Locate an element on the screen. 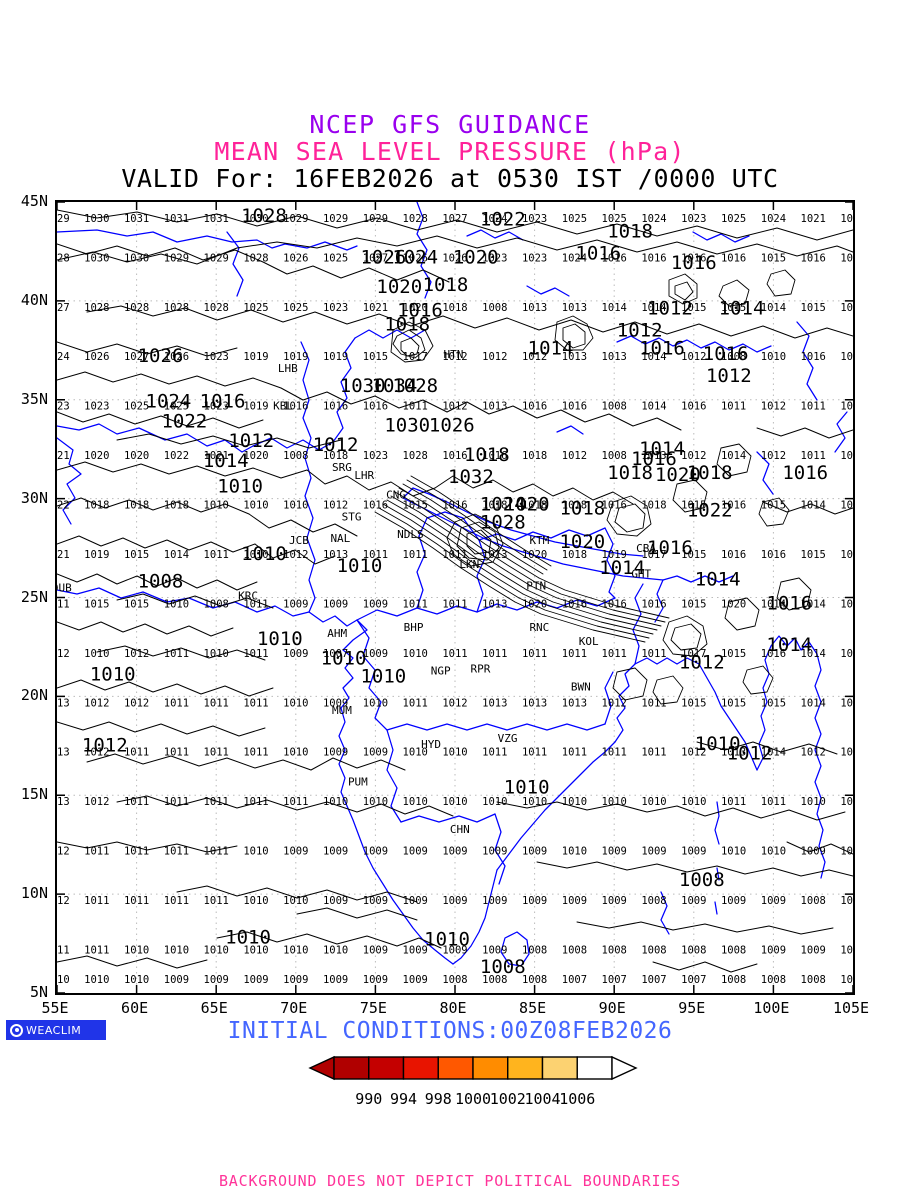  map-text-label: 1028 is located at coordinates (415, 456).